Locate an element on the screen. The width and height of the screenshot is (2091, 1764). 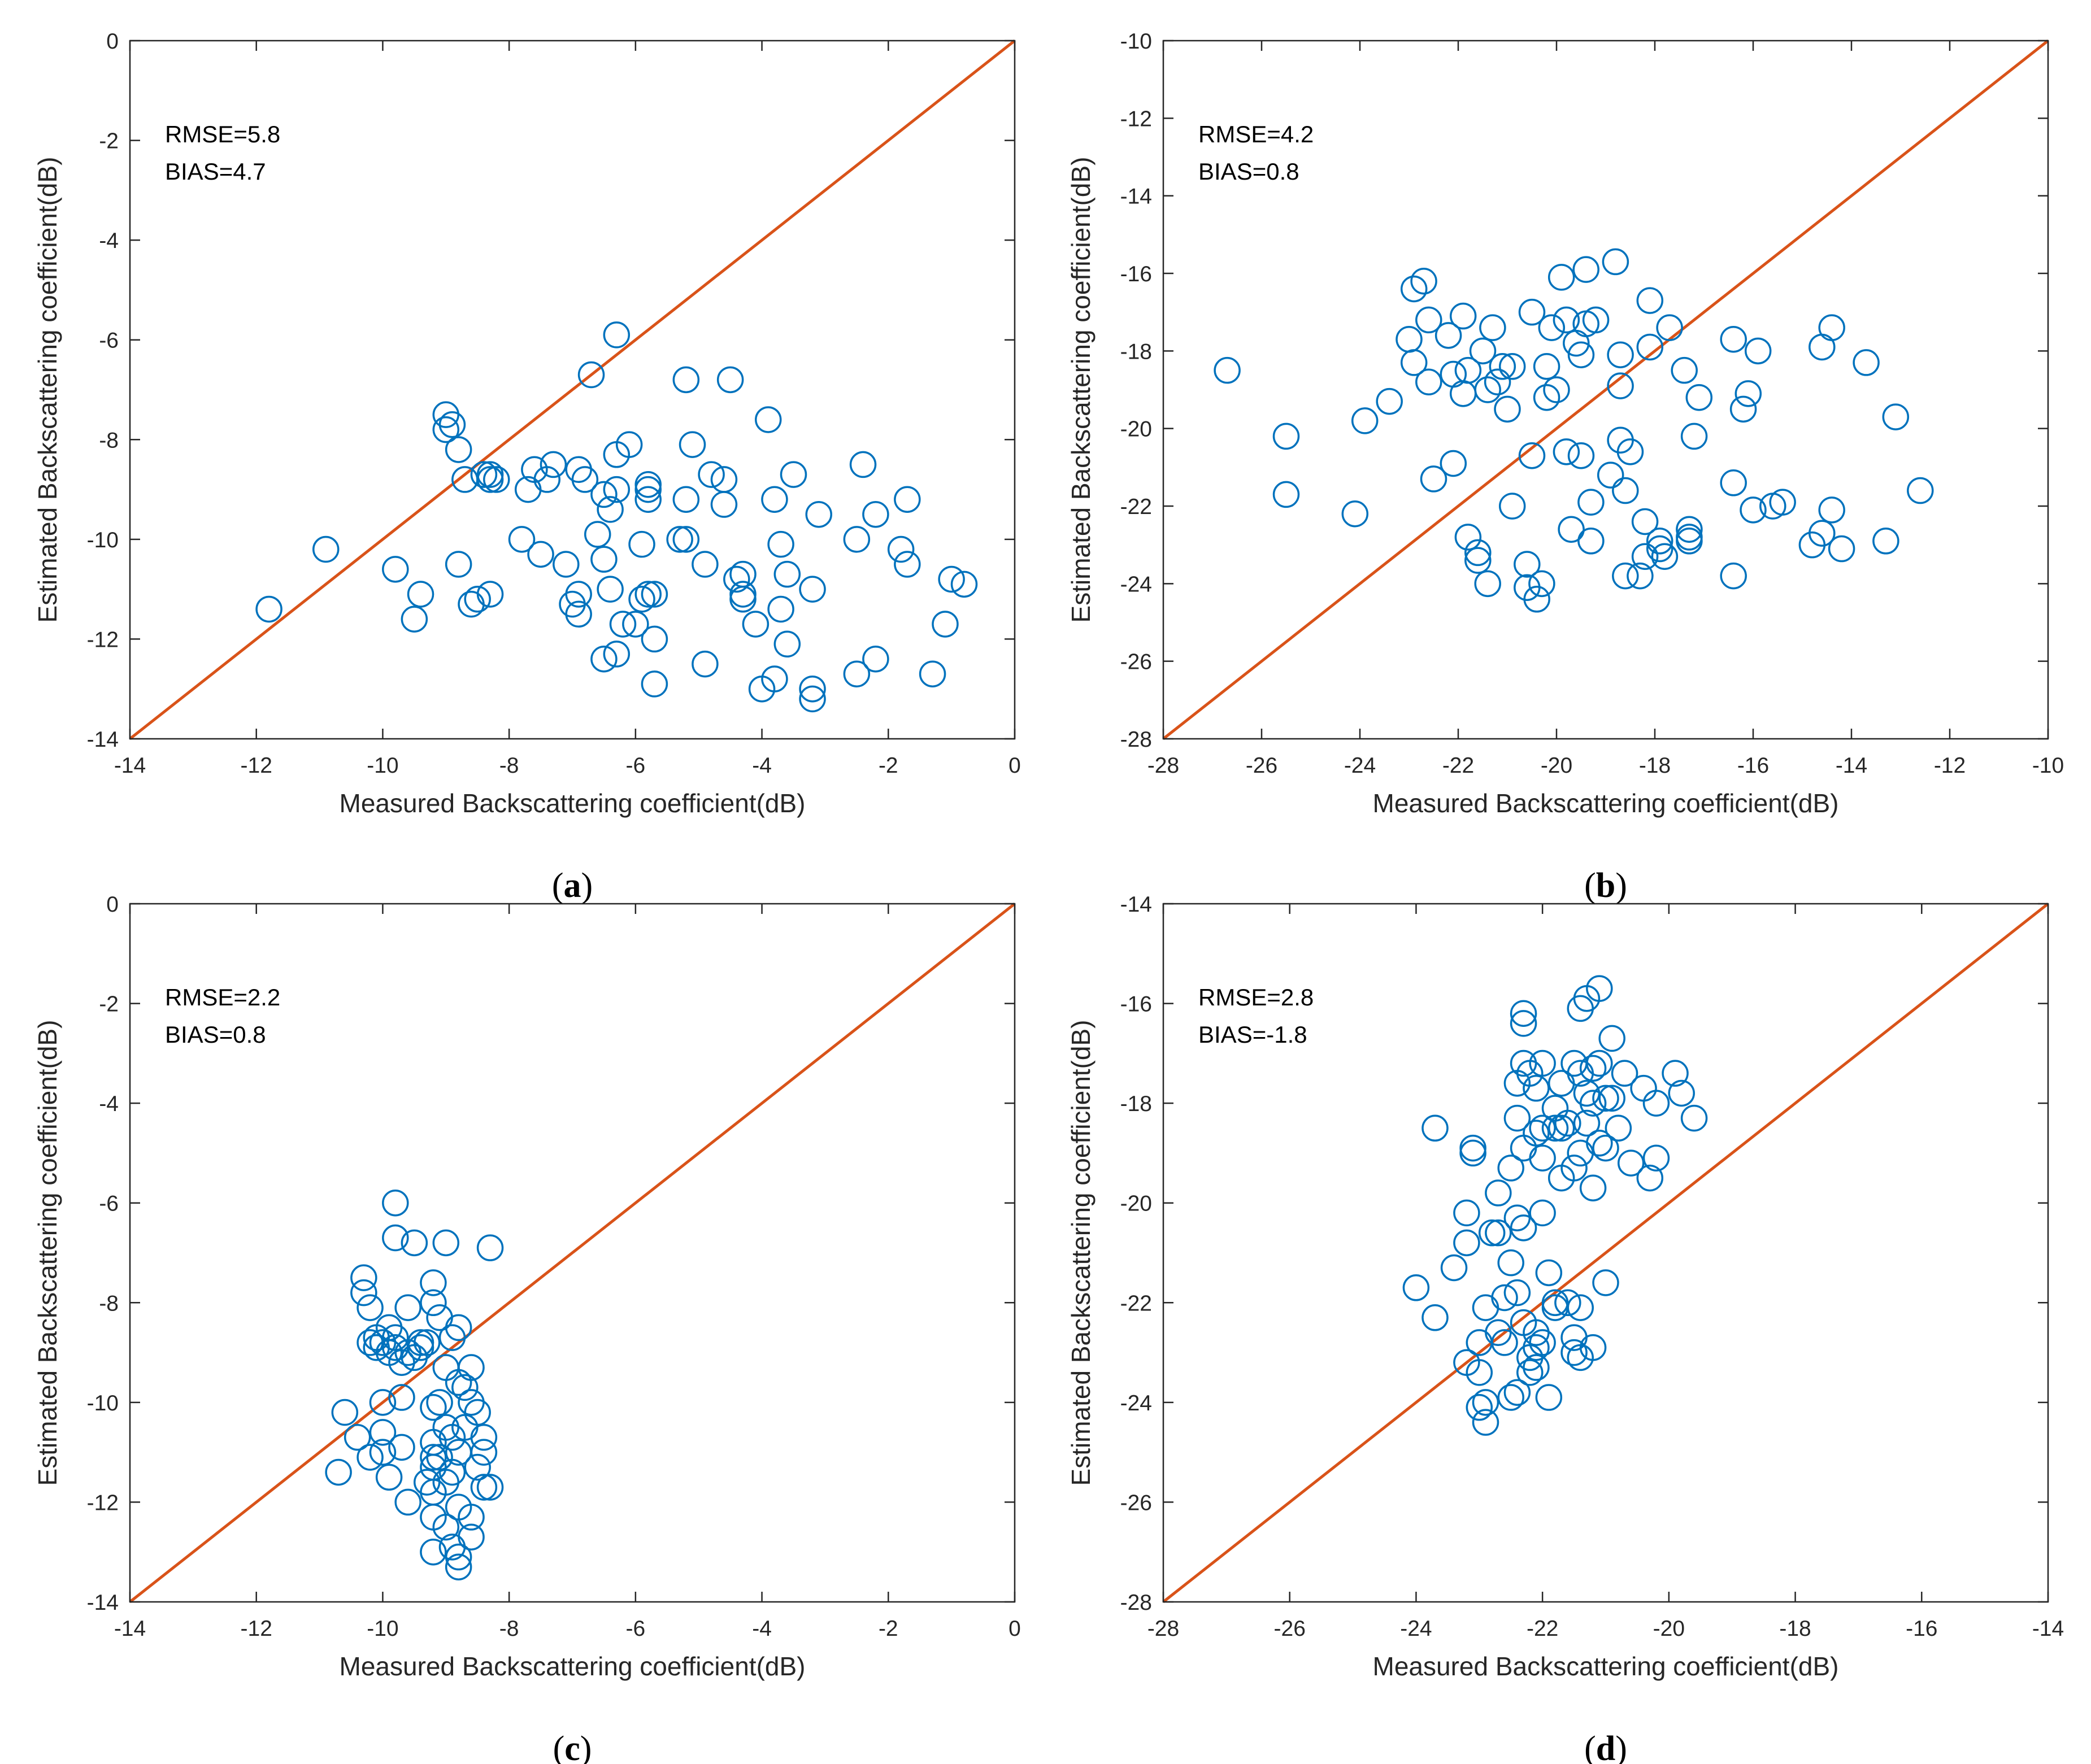
y-tick-label: -6 is located at coordinates (109, 341).